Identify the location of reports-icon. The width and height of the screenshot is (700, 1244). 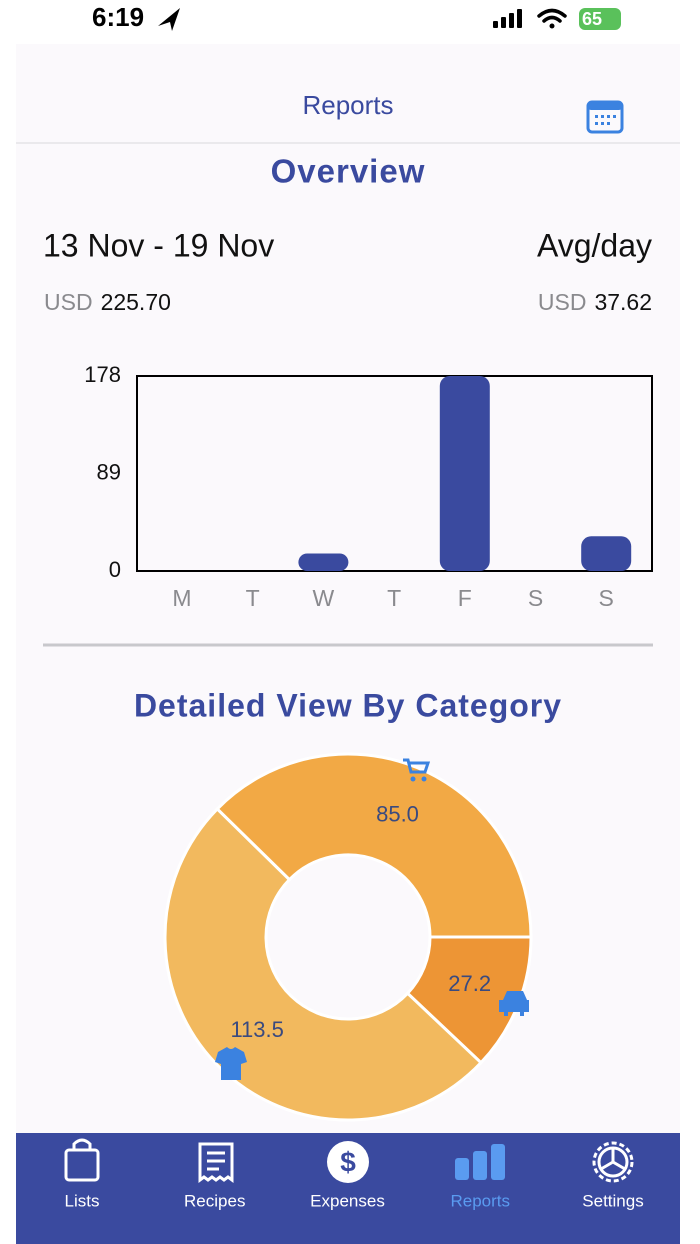
(480, 1162).